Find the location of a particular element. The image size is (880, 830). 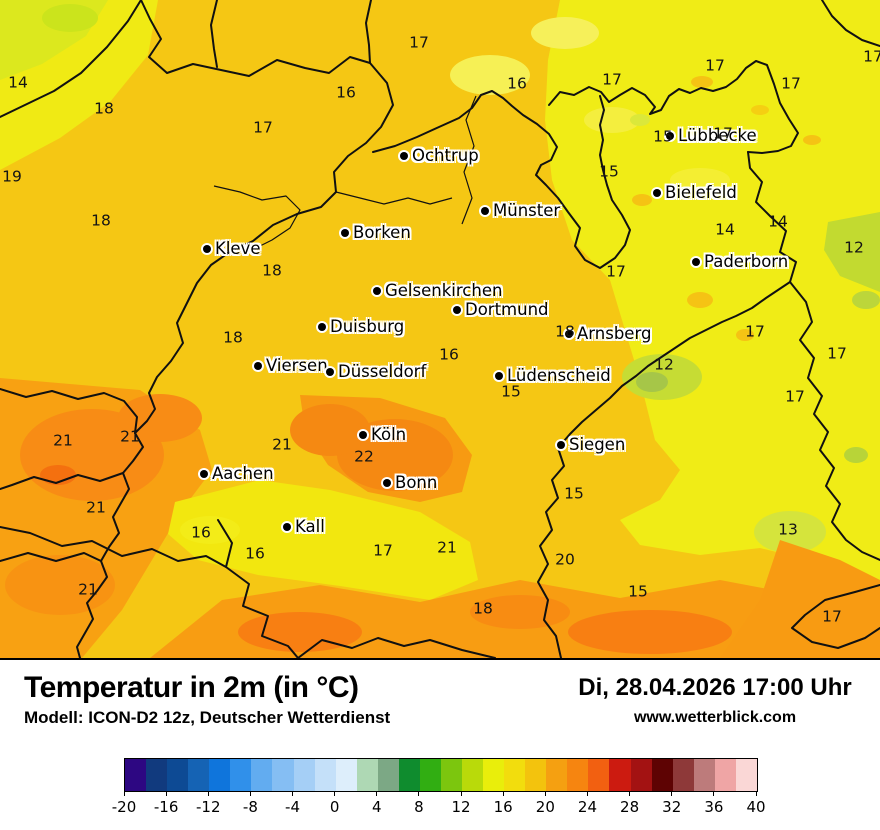

colorbar-tick-label: -8 is located at coordinates (250, 807).